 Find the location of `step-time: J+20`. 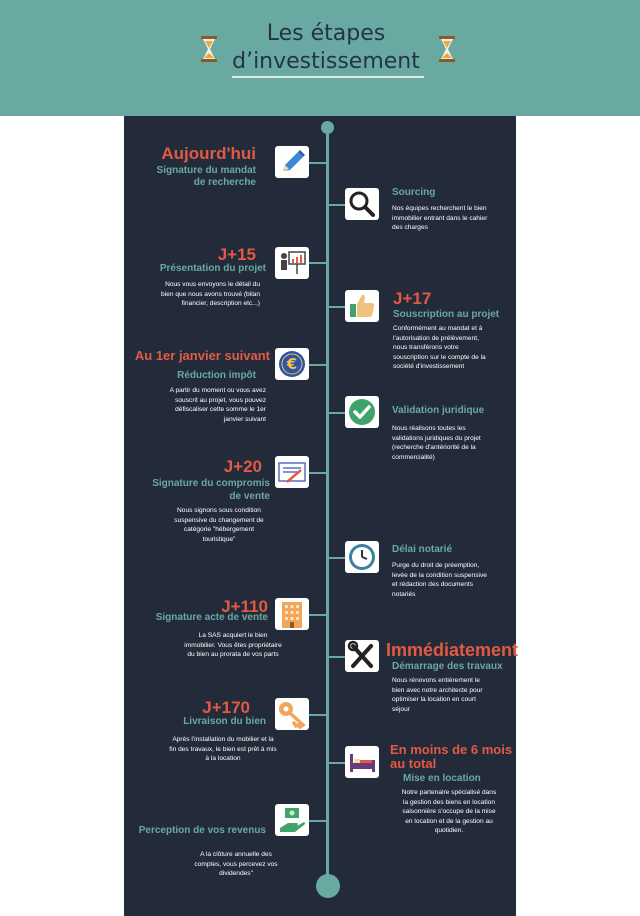

step-time: J+20 is located at coordinates (242, 466).